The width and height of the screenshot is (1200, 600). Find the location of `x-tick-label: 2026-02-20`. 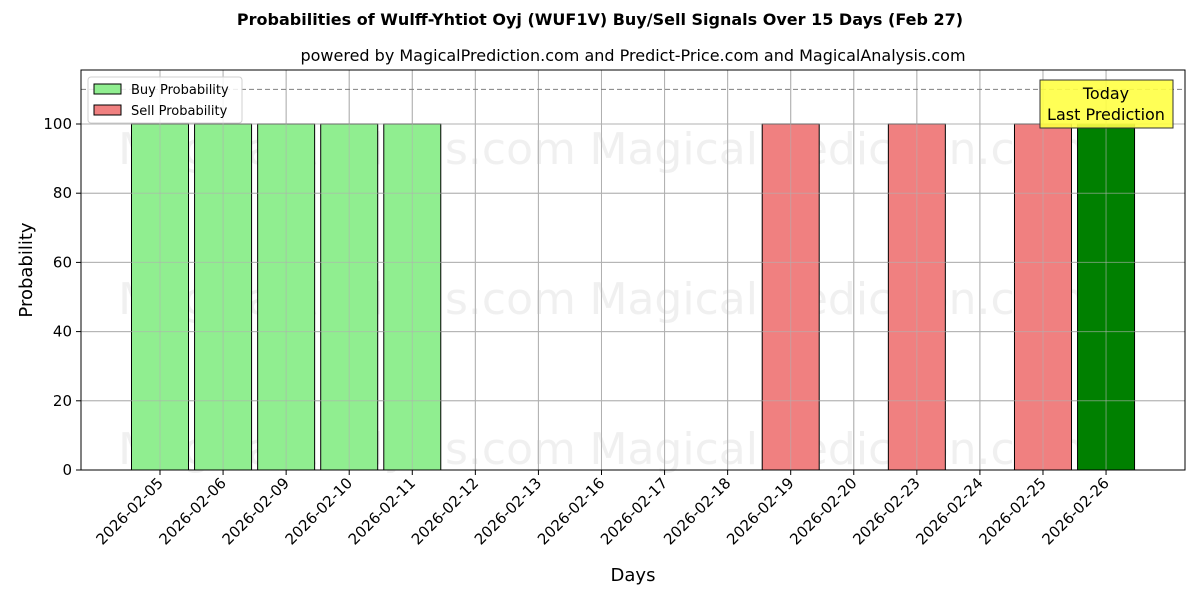

x-tick-label: 2026-02-20 is located at coordinates (823, 511).